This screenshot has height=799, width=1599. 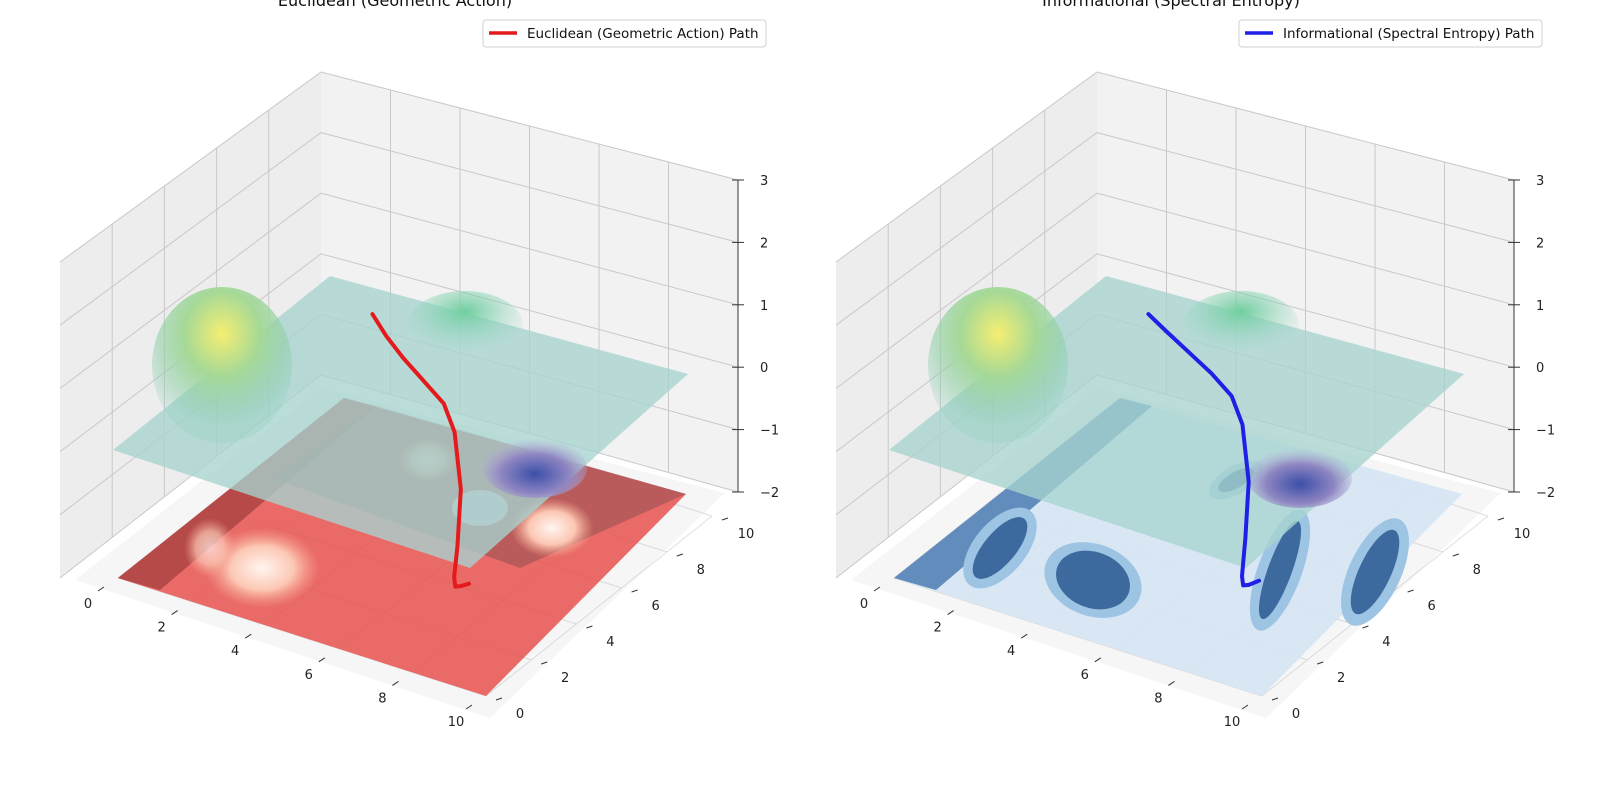 I want to click on legend-label: Euclidean (Geometric Action) Path, so click(x=643, y=34).